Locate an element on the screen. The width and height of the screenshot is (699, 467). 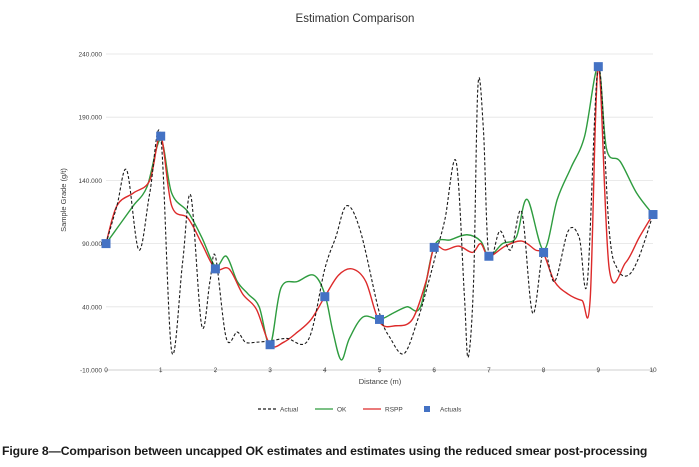
x-tick-label: 0 is located at coordinates (106, 370).